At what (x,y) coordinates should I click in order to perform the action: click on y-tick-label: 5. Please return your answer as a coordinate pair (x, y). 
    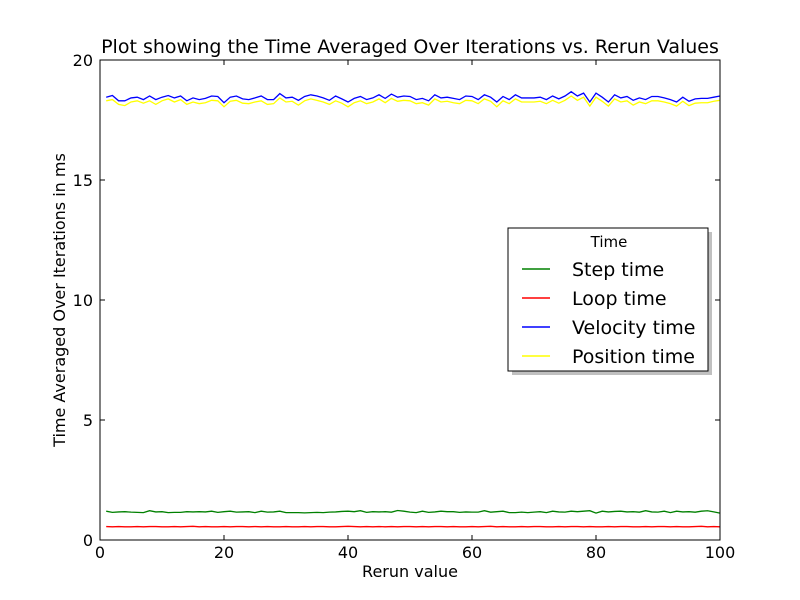
    Looking at the image, I should click on (88, 420).